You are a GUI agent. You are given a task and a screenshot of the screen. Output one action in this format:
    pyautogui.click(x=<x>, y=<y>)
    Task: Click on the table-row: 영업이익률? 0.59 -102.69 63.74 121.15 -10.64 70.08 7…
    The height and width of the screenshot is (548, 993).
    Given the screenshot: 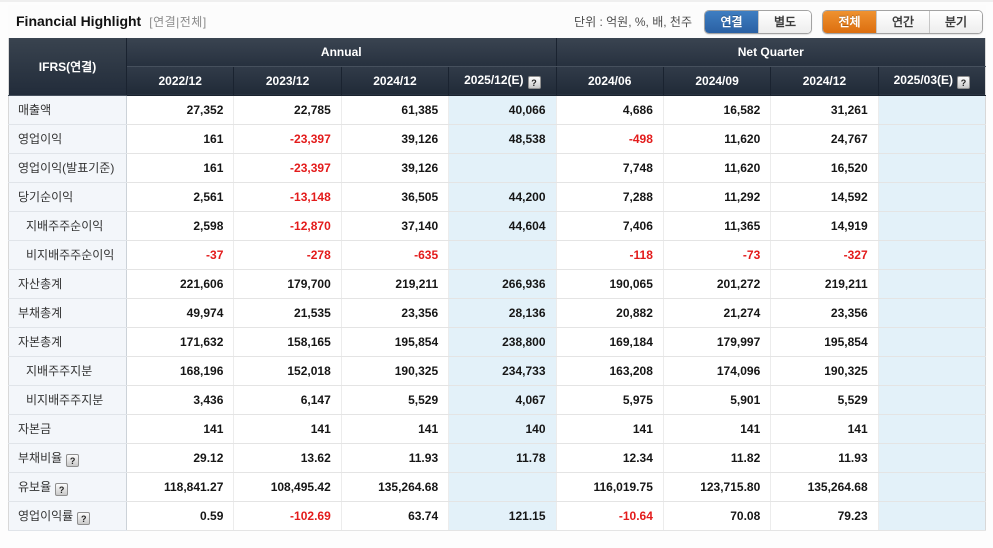 What is the action you would take?
    pyautogui.click(x=497, y=516)
    